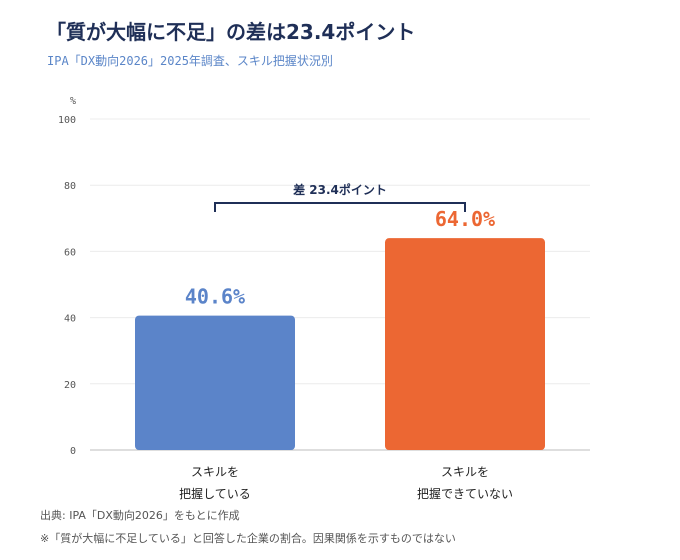 Image resolution: width=680 pixels, height=560 pixels. I want to click on y-tick-label: 60, so click(70, 252).